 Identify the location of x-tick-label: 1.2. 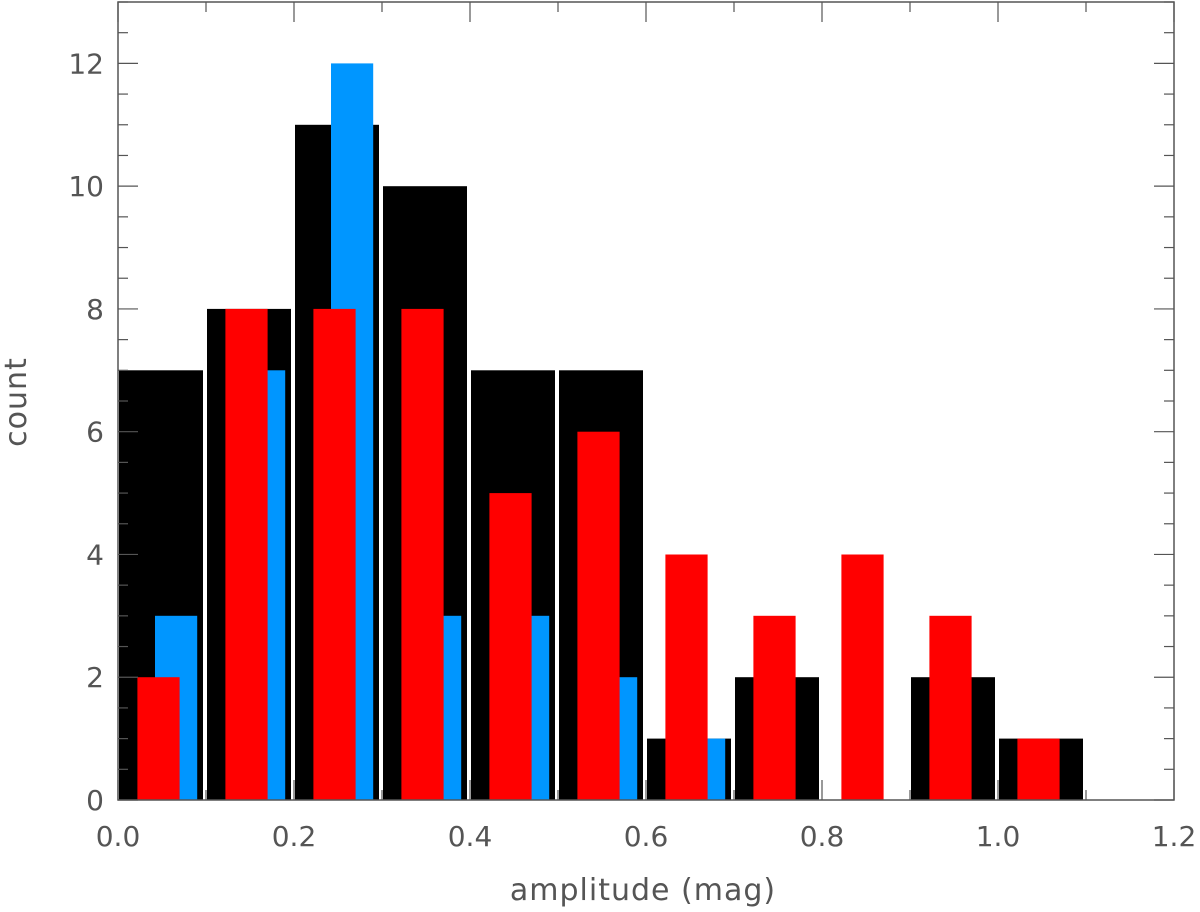
(1174, 836).